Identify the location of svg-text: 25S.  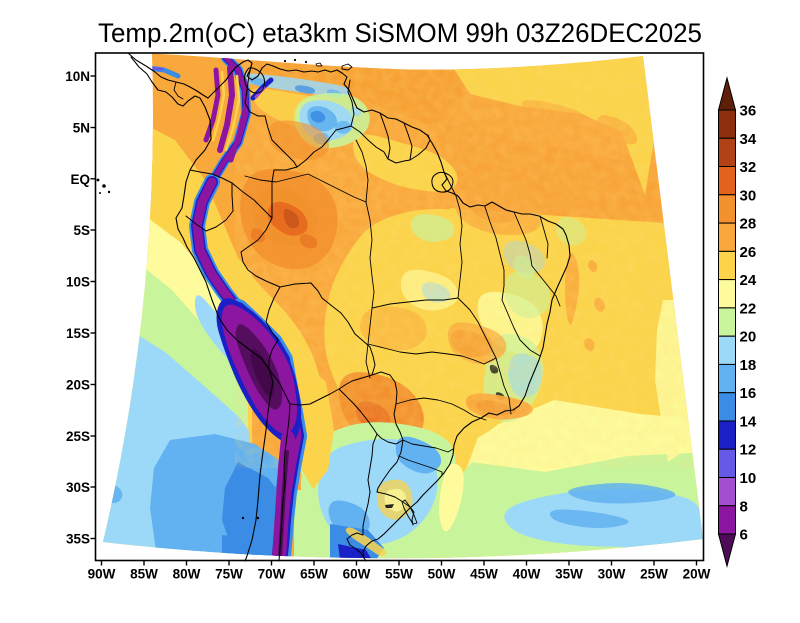
(78, 436).